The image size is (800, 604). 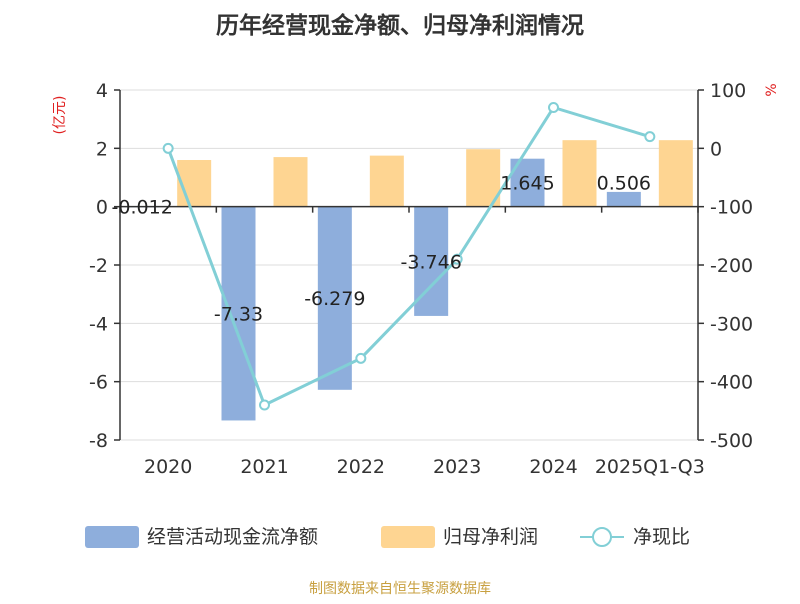 What do you see at coordinates (98, 441) in the screenshot?
I see `y-left-tick-label: -8` at bounding box center [98, 441].